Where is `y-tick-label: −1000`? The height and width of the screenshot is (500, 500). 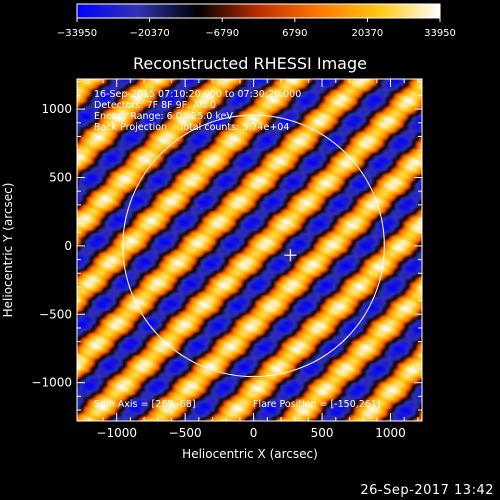
y-tick-label: −1000 is located at coordinates (51, 383).